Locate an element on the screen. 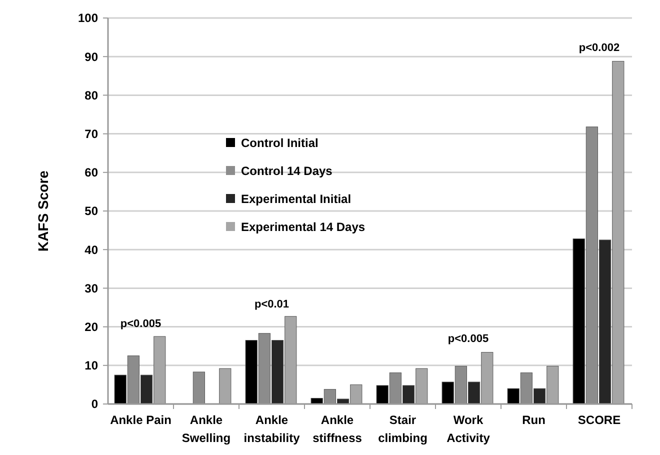 This screenshot has width=660, height=455. annotation: p<0.01 is located at coordinates (272, 304).